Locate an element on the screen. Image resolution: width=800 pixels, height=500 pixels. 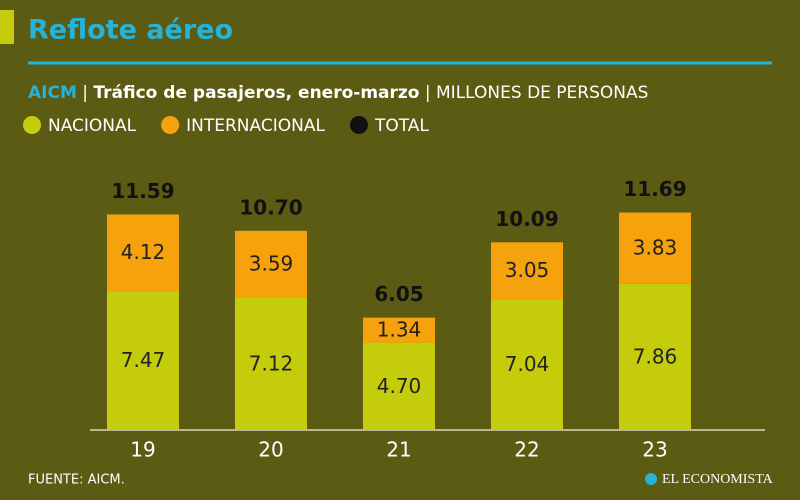
value-label: 4.12 is located at coordinates (143, 252).